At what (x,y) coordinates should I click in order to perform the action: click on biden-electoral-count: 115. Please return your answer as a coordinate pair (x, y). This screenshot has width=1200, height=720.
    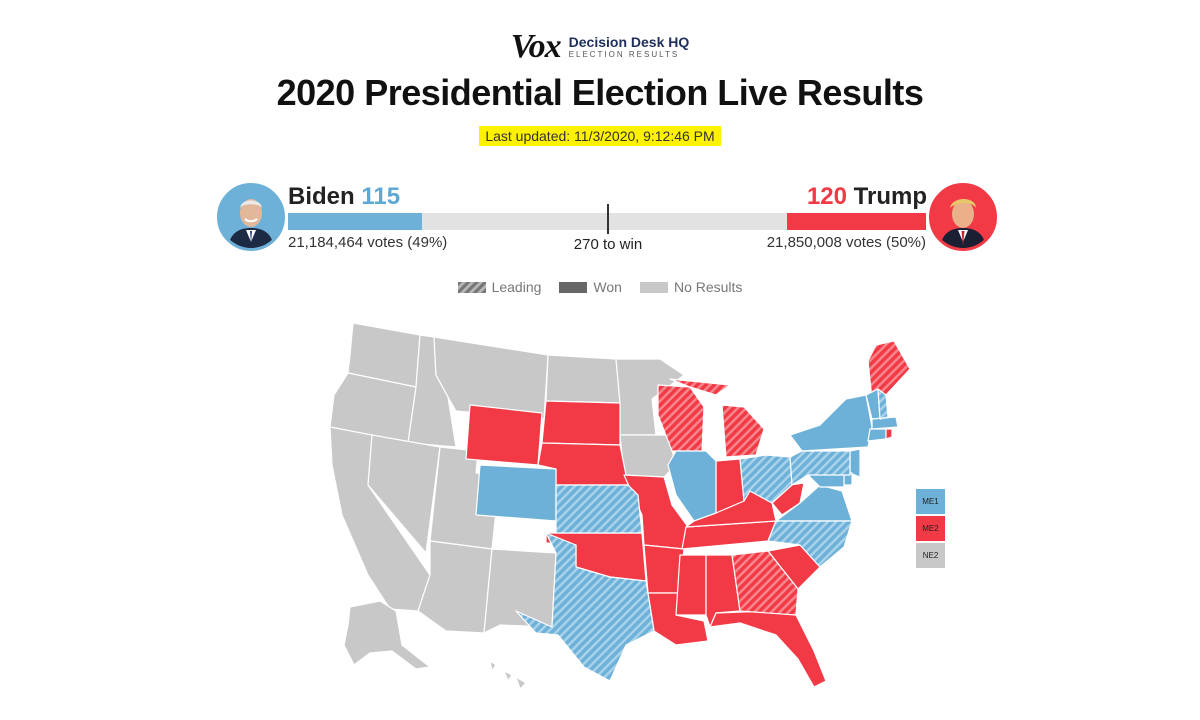
    Looking at the image, I should click on (381, 196).